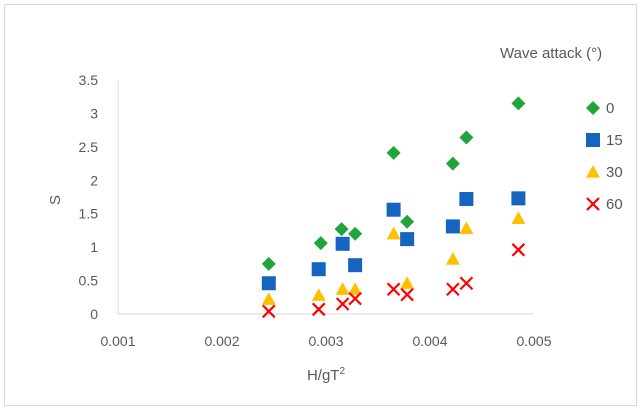 The image size is (643, 412). Describe the element at coordinates (89, 281) in the screenshot. I see `y-tick-label: 0.5` at that location.